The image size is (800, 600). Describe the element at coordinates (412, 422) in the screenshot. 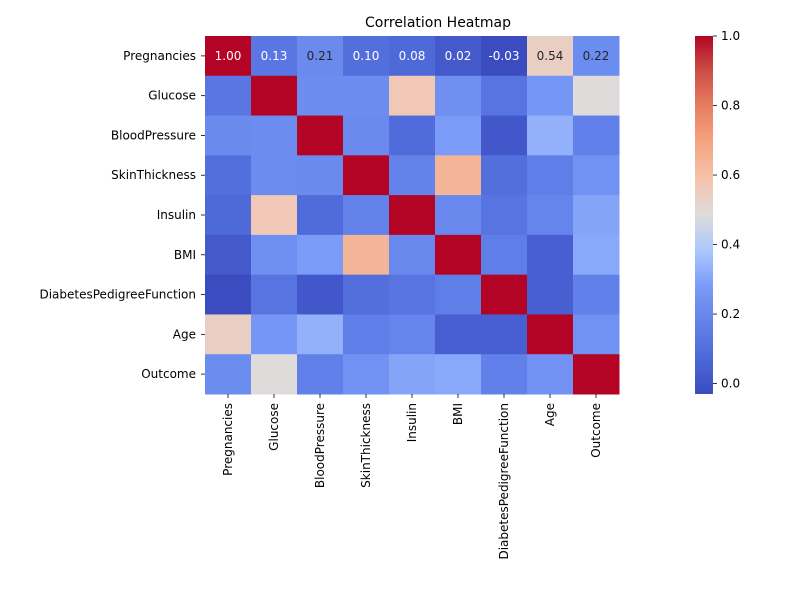

I see `x-tick-label: Insulin` at that location.